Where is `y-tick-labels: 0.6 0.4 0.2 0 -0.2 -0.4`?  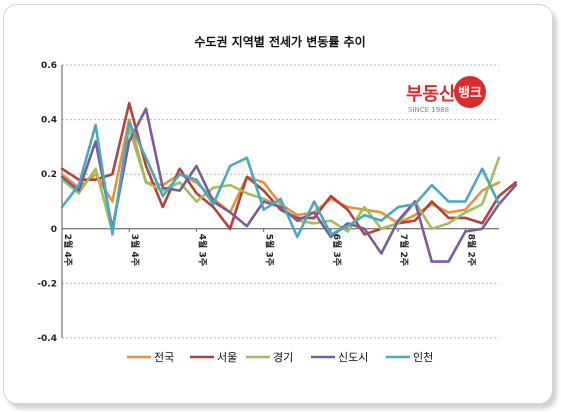
y-tick-labels: 0.6 0.4 0.2 0 -0.2 -0.4 is located at coordinates (47, 202).